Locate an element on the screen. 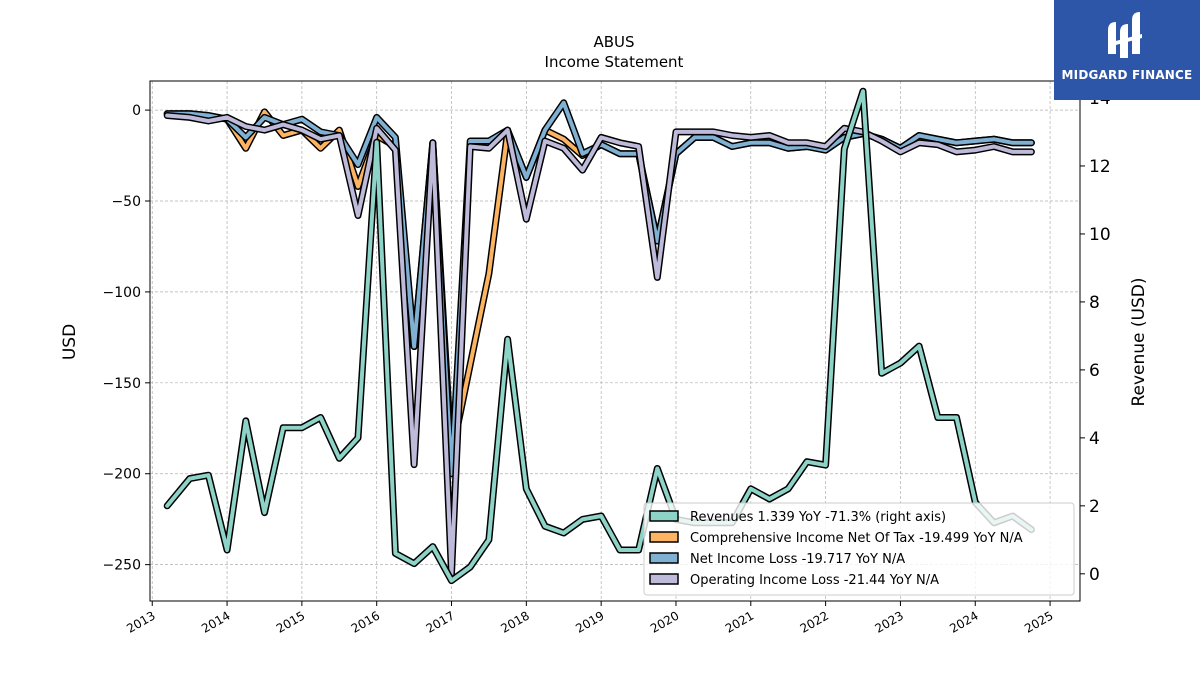 Image resolution: width=1200 pixels, height=675 pixels. chart-title: ABUS is located at coordinates (613, 42).